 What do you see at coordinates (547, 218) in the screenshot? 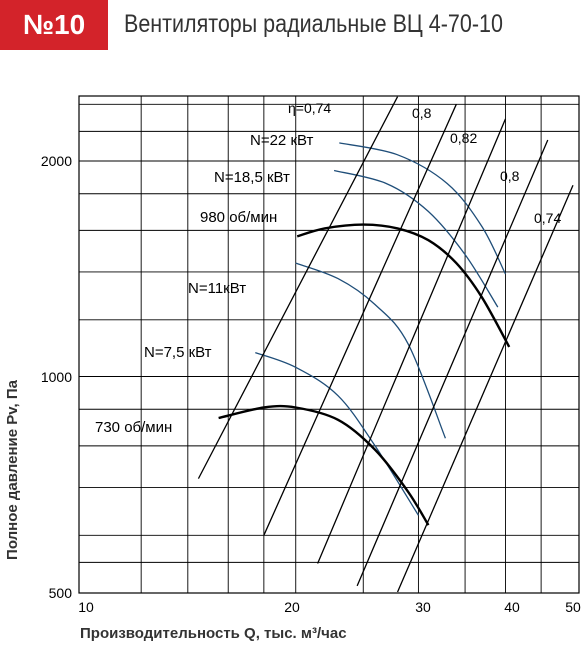
I see `efficiency-label: 0,74` at bounding box center [547, 218].